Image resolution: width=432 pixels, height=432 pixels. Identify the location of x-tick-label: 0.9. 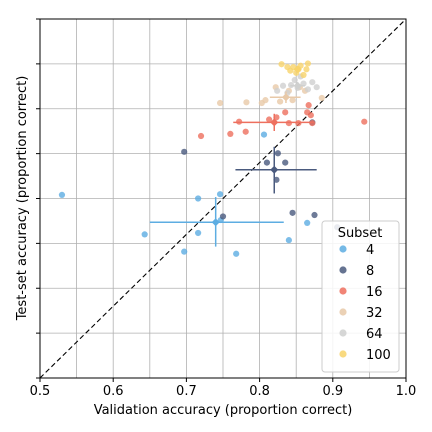
(332, 391).